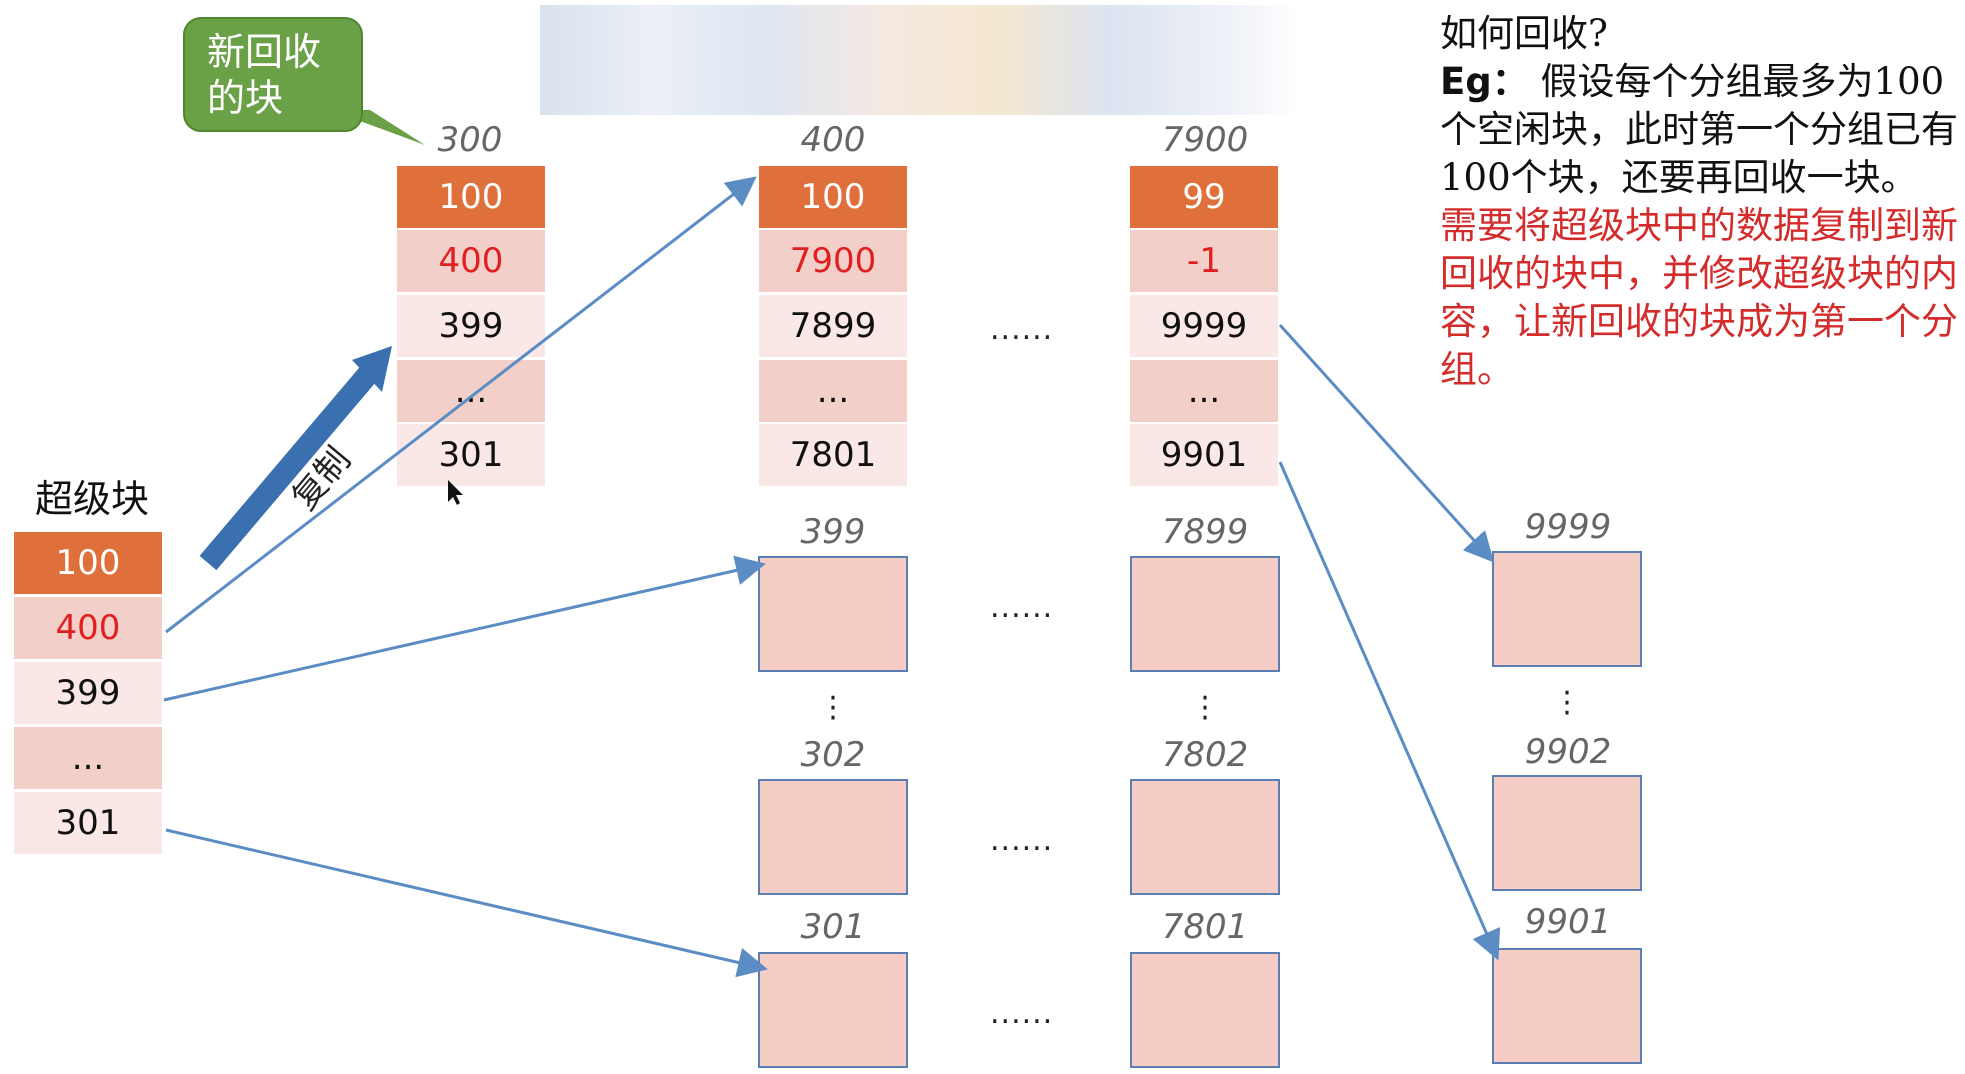  What do you see at coordinates (833, 197) in the screenshot?
I see `group-400-cell-0: 100` at bounding box center [833, 197].